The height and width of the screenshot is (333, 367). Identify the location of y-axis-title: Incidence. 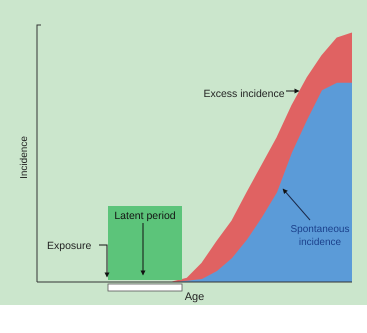
(24, 157).